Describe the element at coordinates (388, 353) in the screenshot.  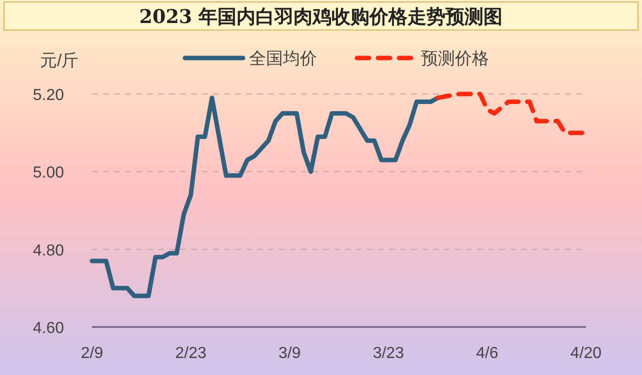
I see `x-tick-label: 3/23` at that location.